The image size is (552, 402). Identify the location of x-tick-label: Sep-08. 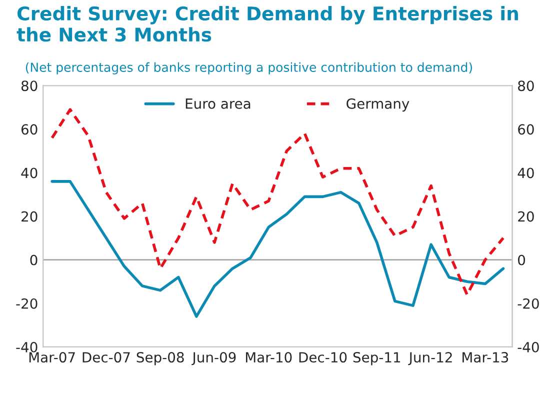
(160, 359).